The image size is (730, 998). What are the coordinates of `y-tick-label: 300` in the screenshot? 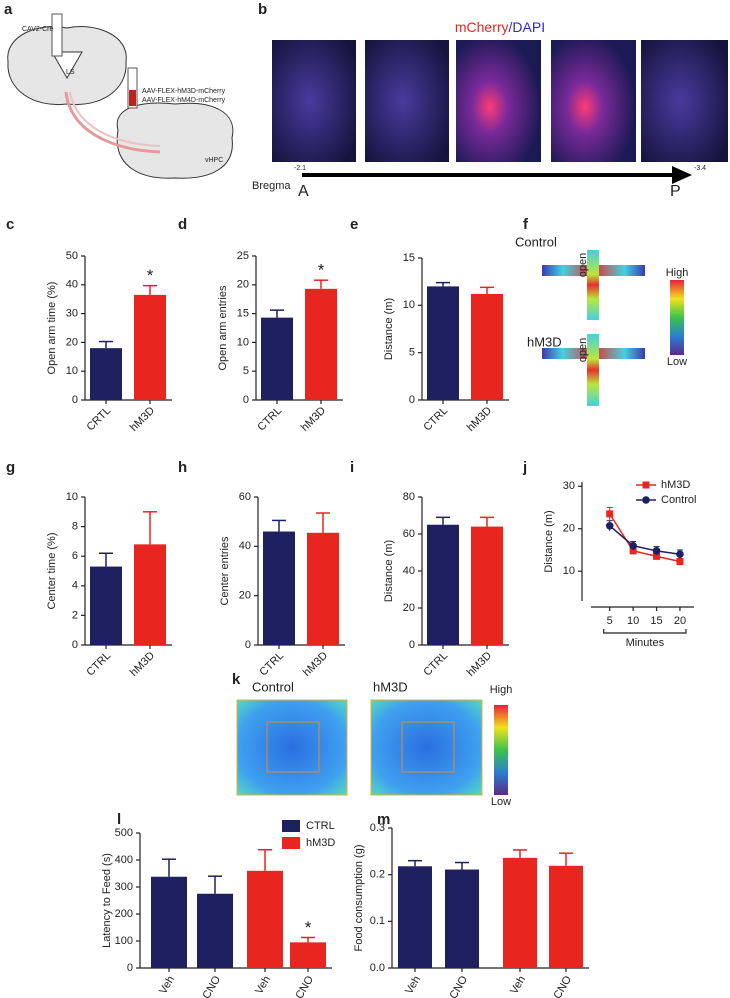 It's located at (124, 887).